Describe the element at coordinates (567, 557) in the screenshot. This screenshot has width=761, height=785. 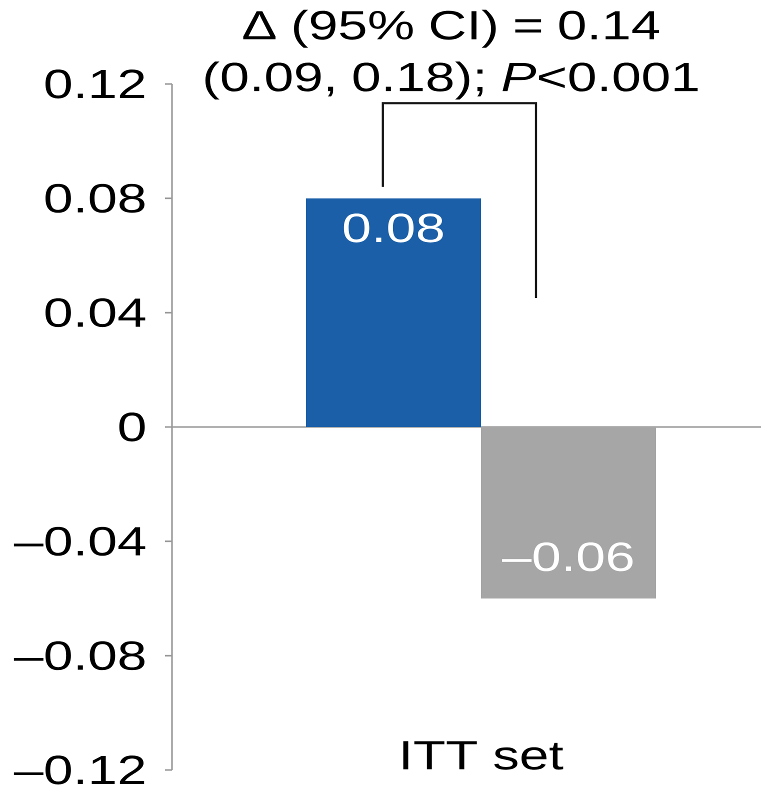
I see `data-label: –0.06` at that location.